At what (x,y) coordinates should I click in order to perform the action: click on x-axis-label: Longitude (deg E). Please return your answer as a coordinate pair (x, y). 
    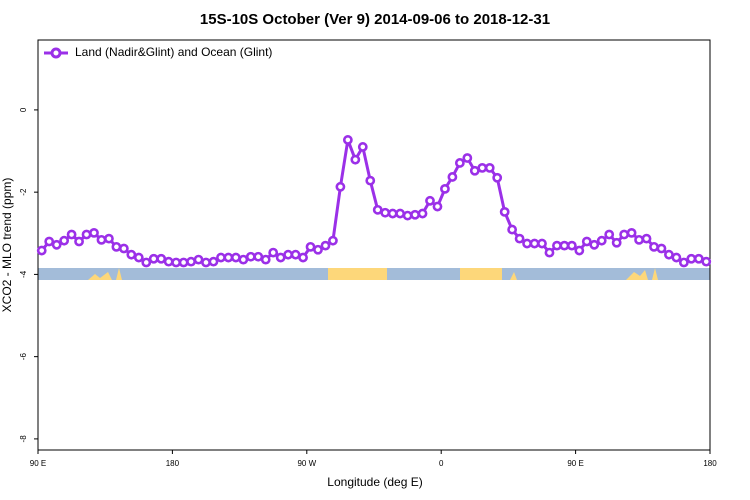
    Looking at the image, I should click on (374, 482).